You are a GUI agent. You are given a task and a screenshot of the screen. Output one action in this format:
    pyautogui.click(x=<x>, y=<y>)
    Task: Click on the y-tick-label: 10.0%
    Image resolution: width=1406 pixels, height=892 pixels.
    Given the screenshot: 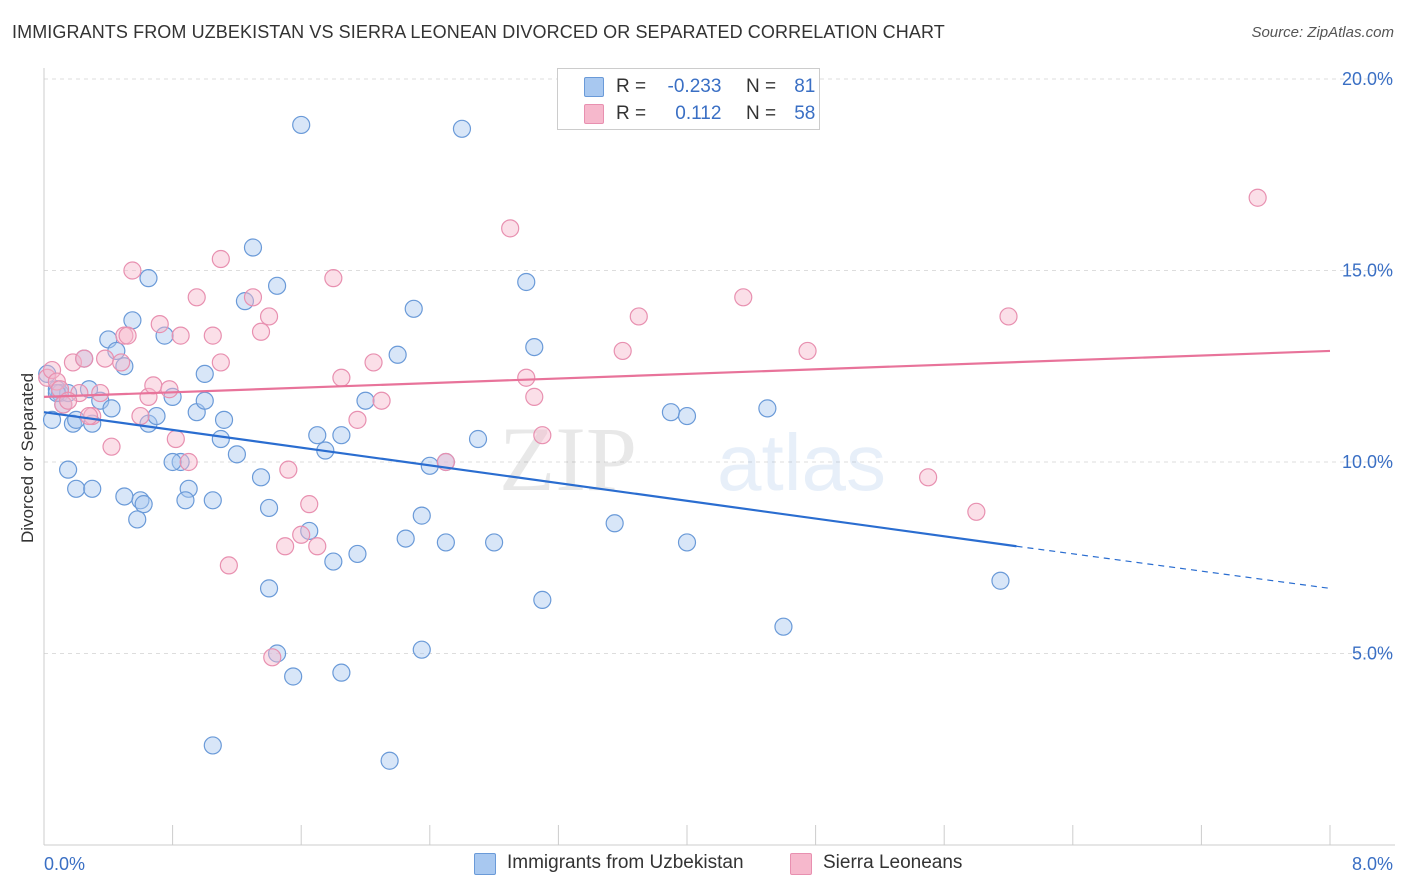 What is the action you would take?
    pyautogui.click(x=1367, y=462)
    